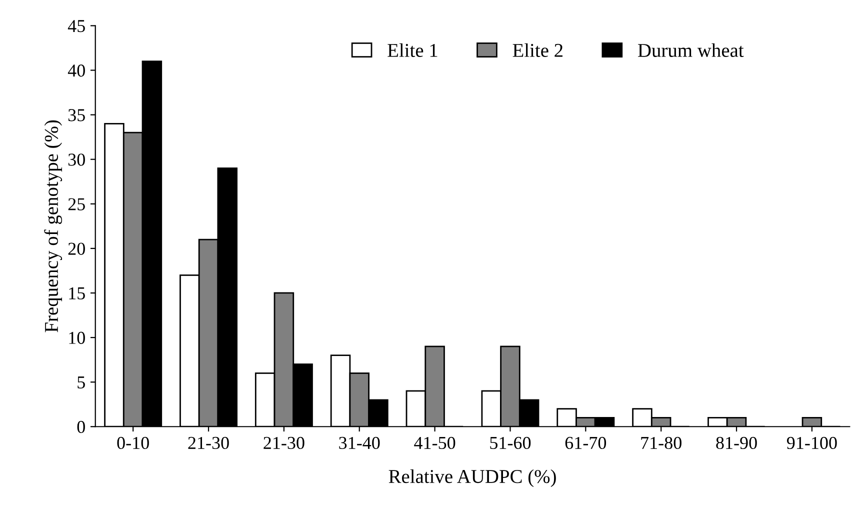  Describe the element at coordinates (435, 443) in the screenshot. I see `x-tick-label: 41-50` at that location.